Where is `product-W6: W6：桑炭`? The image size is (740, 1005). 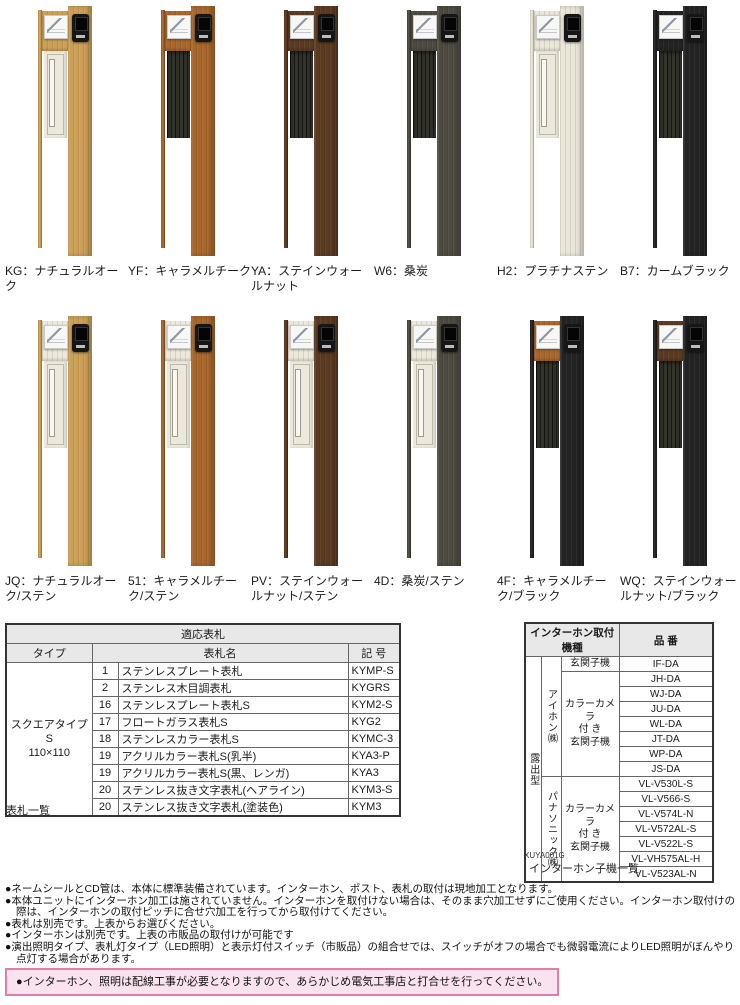 product-W6: W6：桑炭 is located at coordinates (435, 148).